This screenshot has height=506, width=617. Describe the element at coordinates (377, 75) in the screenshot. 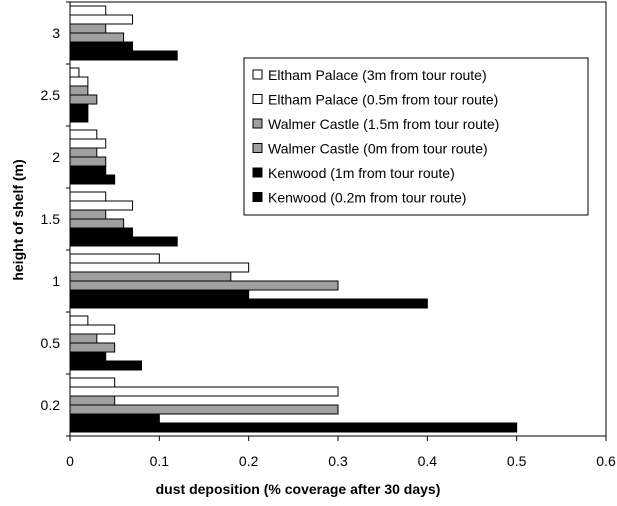

I see `legend-label: Eltham Palace (3m from tour route)` at that location.